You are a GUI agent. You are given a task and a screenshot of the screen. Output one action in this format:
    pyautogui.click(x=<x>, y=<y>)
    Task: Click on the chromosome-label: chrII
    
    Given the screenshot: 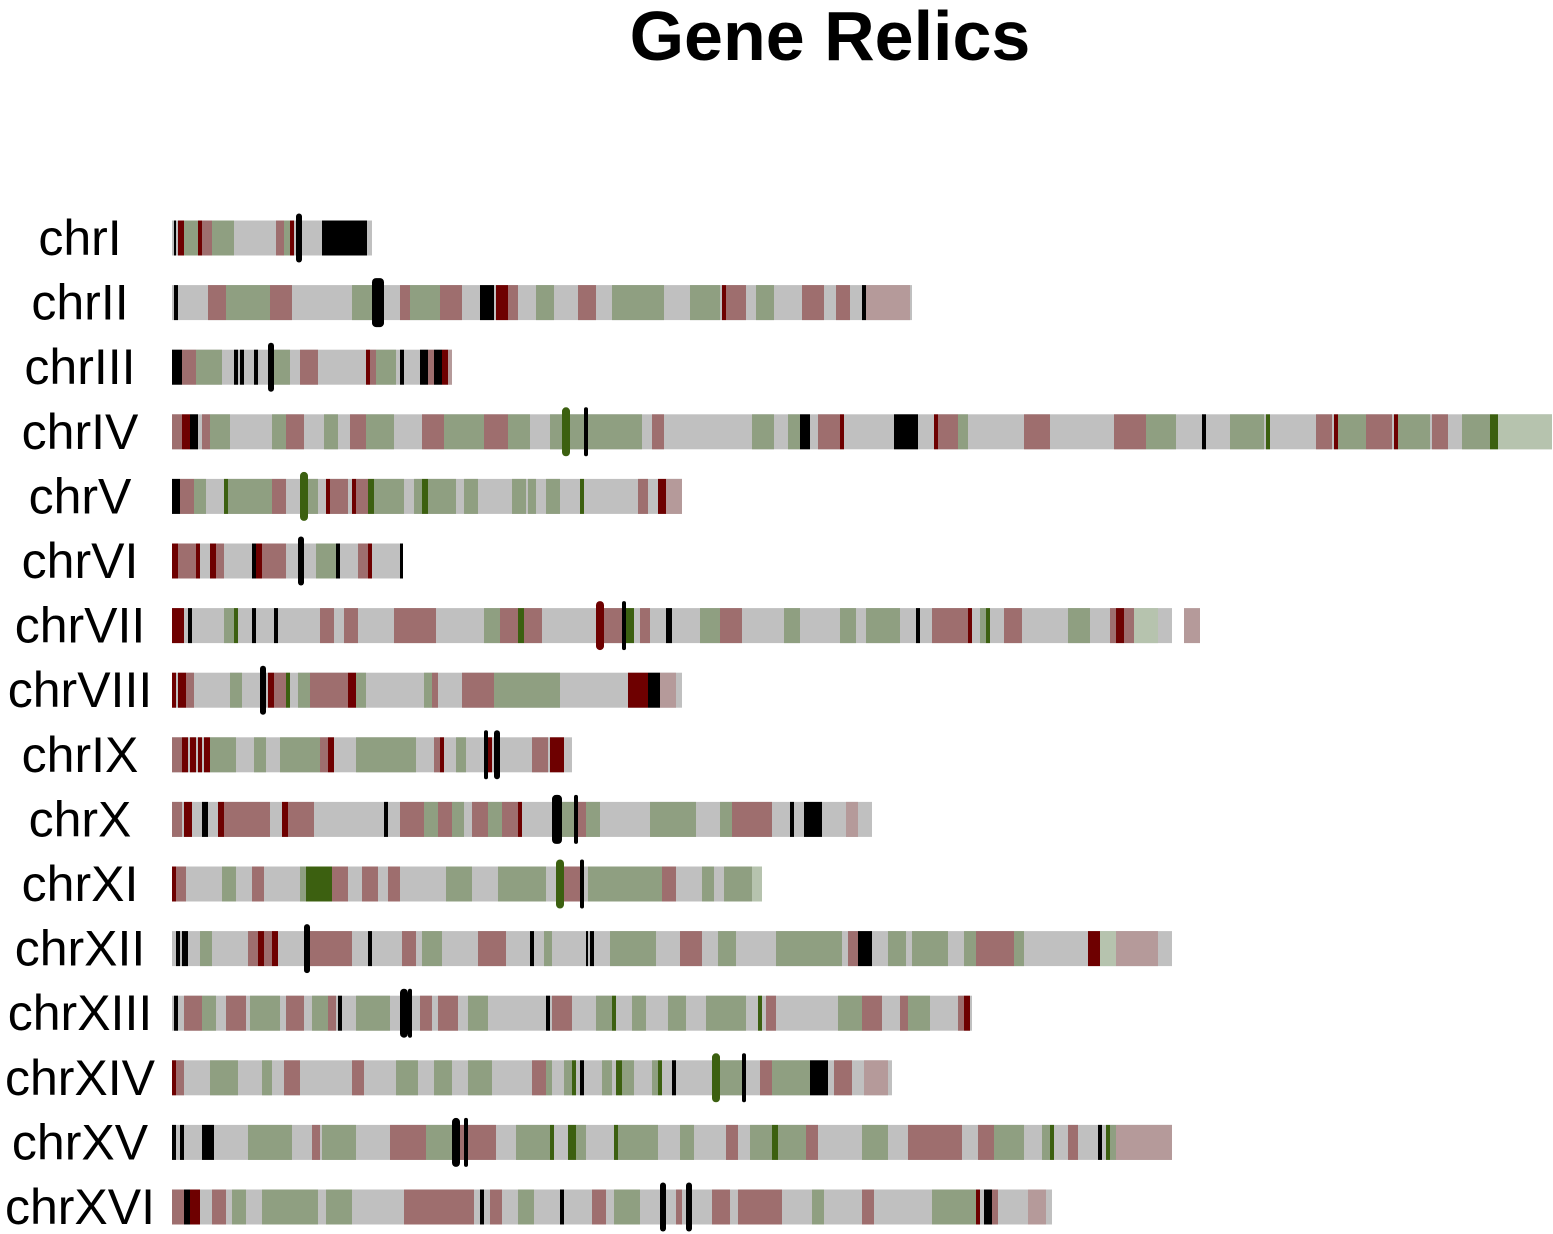 What is the action you would take?
    pyautogui.click(x=79, y=303)
    